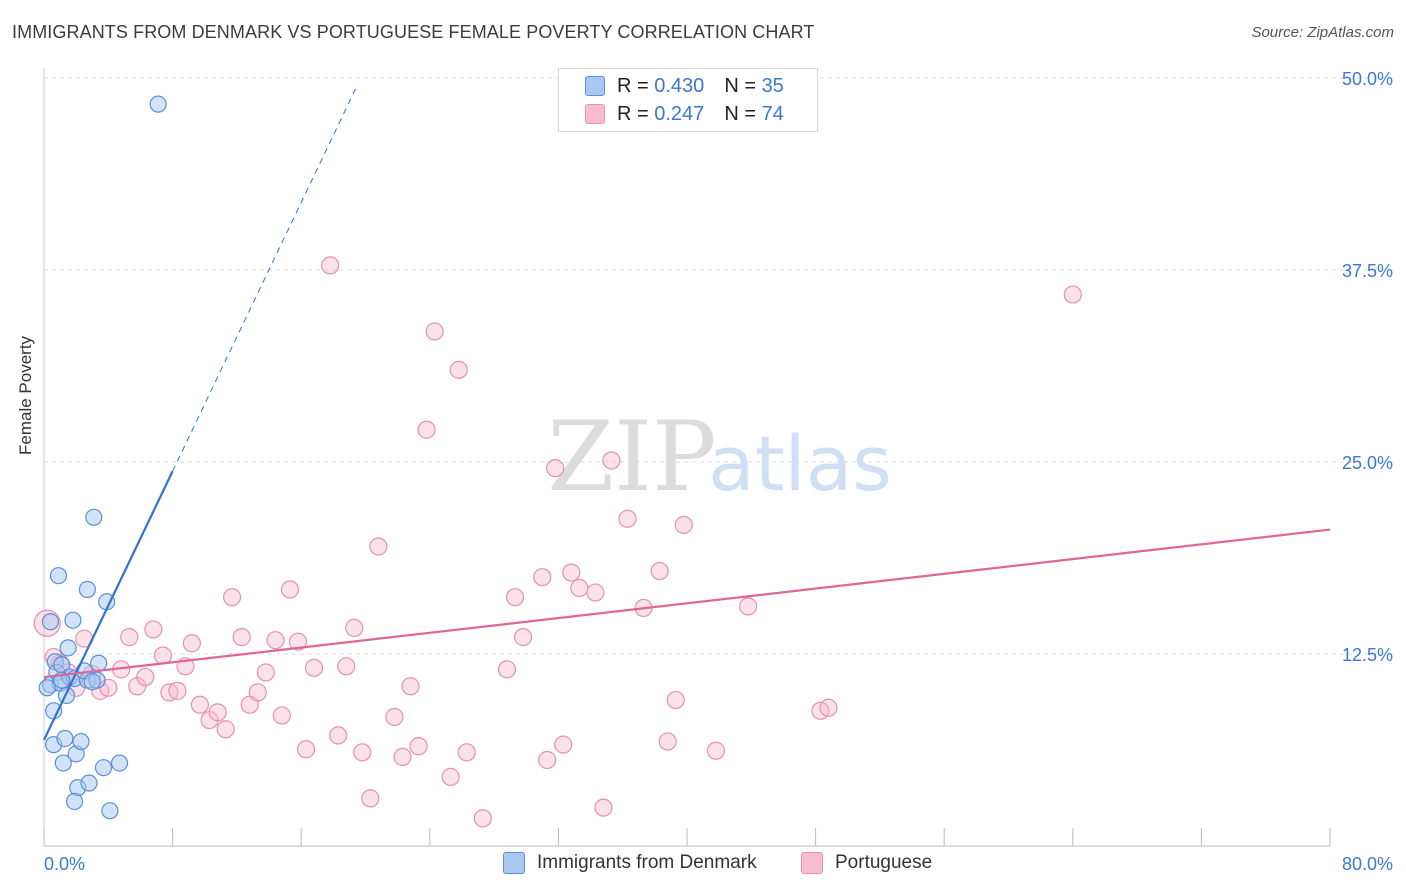 Image resolution: width=1406 pixels, height=892 pixels. I want to click on legend-r-value: 0.247, so click(679, 113).